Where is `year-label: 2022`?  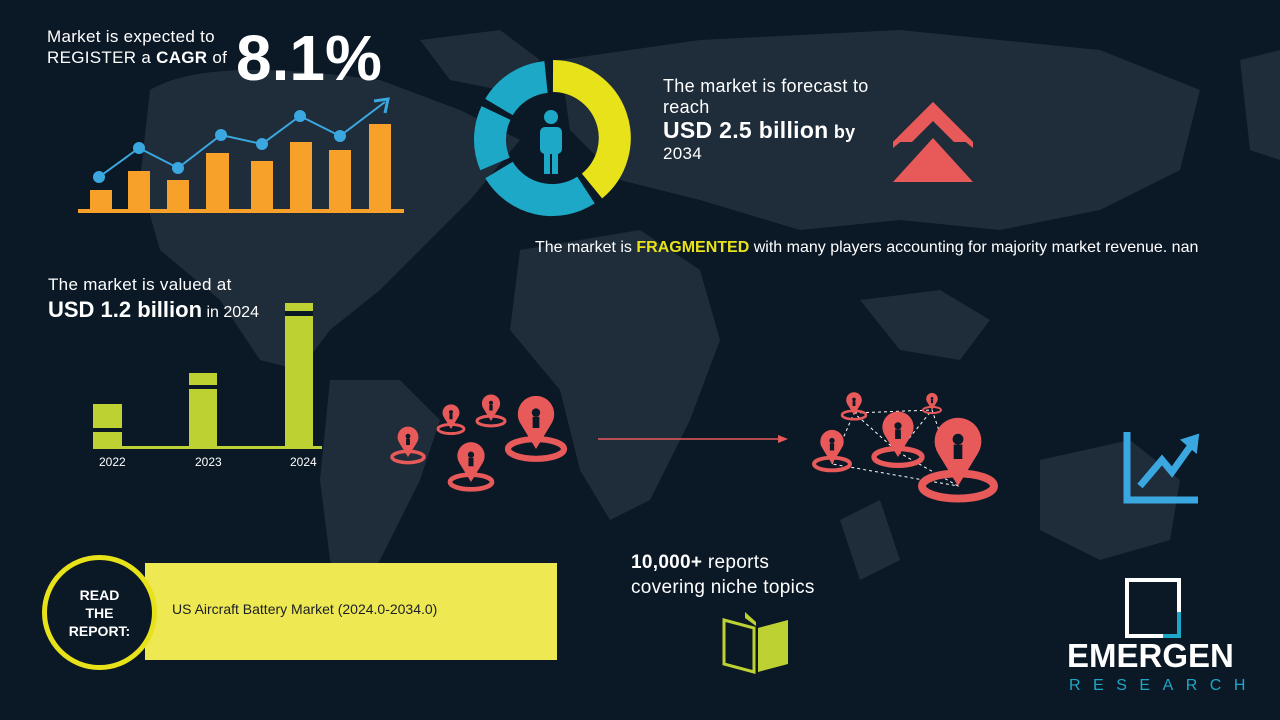
year-label: 2022 is located at coordinates (112, 462).